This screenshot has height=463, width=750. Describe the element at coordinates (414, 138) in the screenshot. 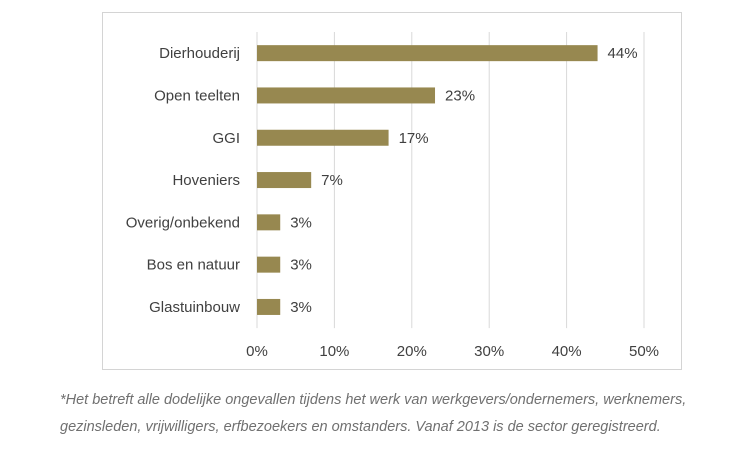

I see `data-label: 17%` at that location.